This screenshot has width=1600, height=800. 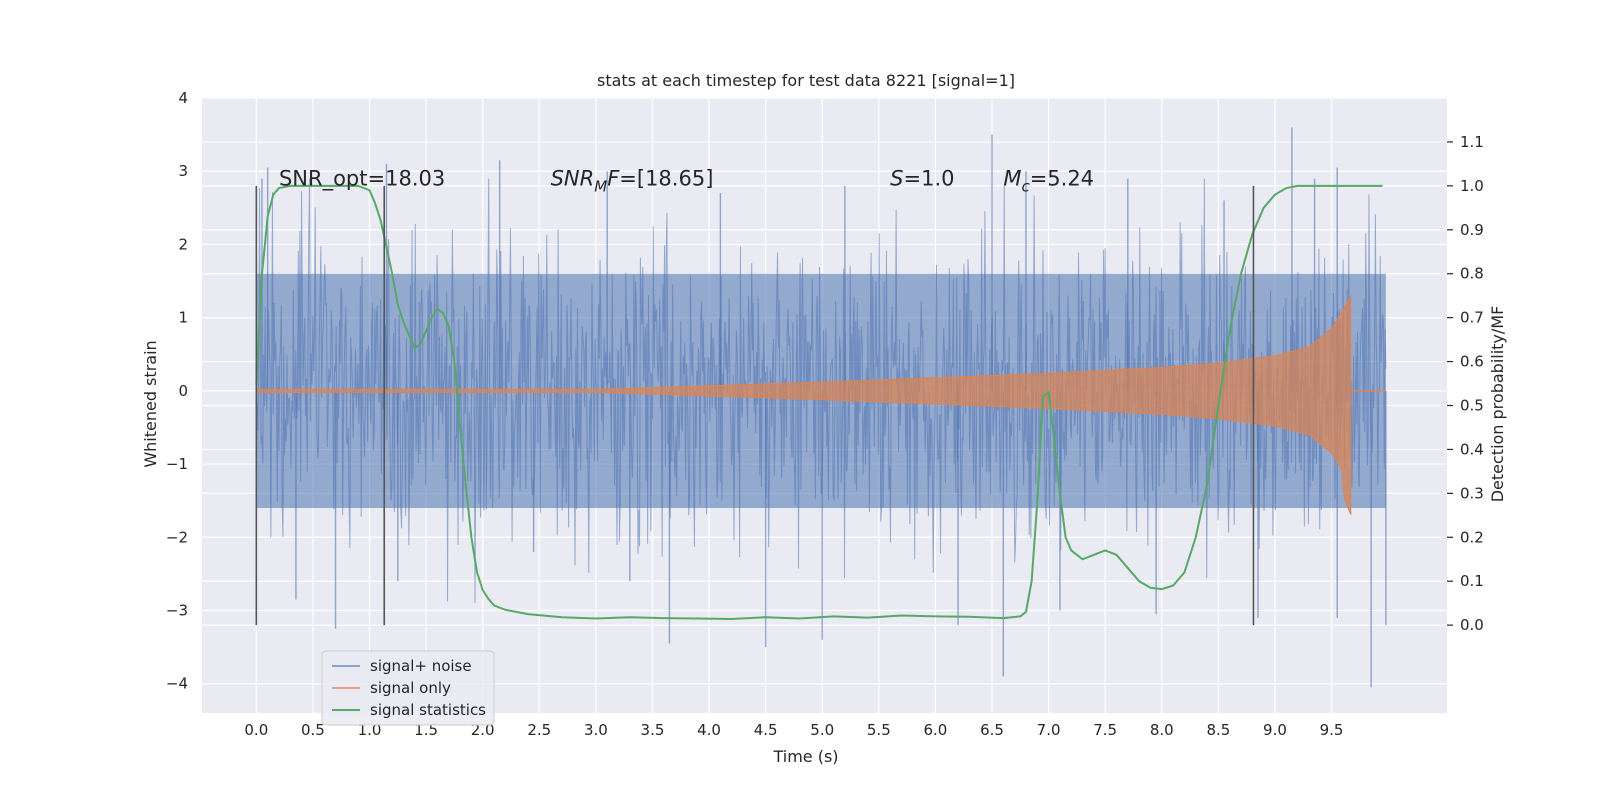 What do you see at coordinates (1497, 404) in the screenshot?
I see `y2-axis-label: Detection probability/MF` at bounding box center [1497, 404].